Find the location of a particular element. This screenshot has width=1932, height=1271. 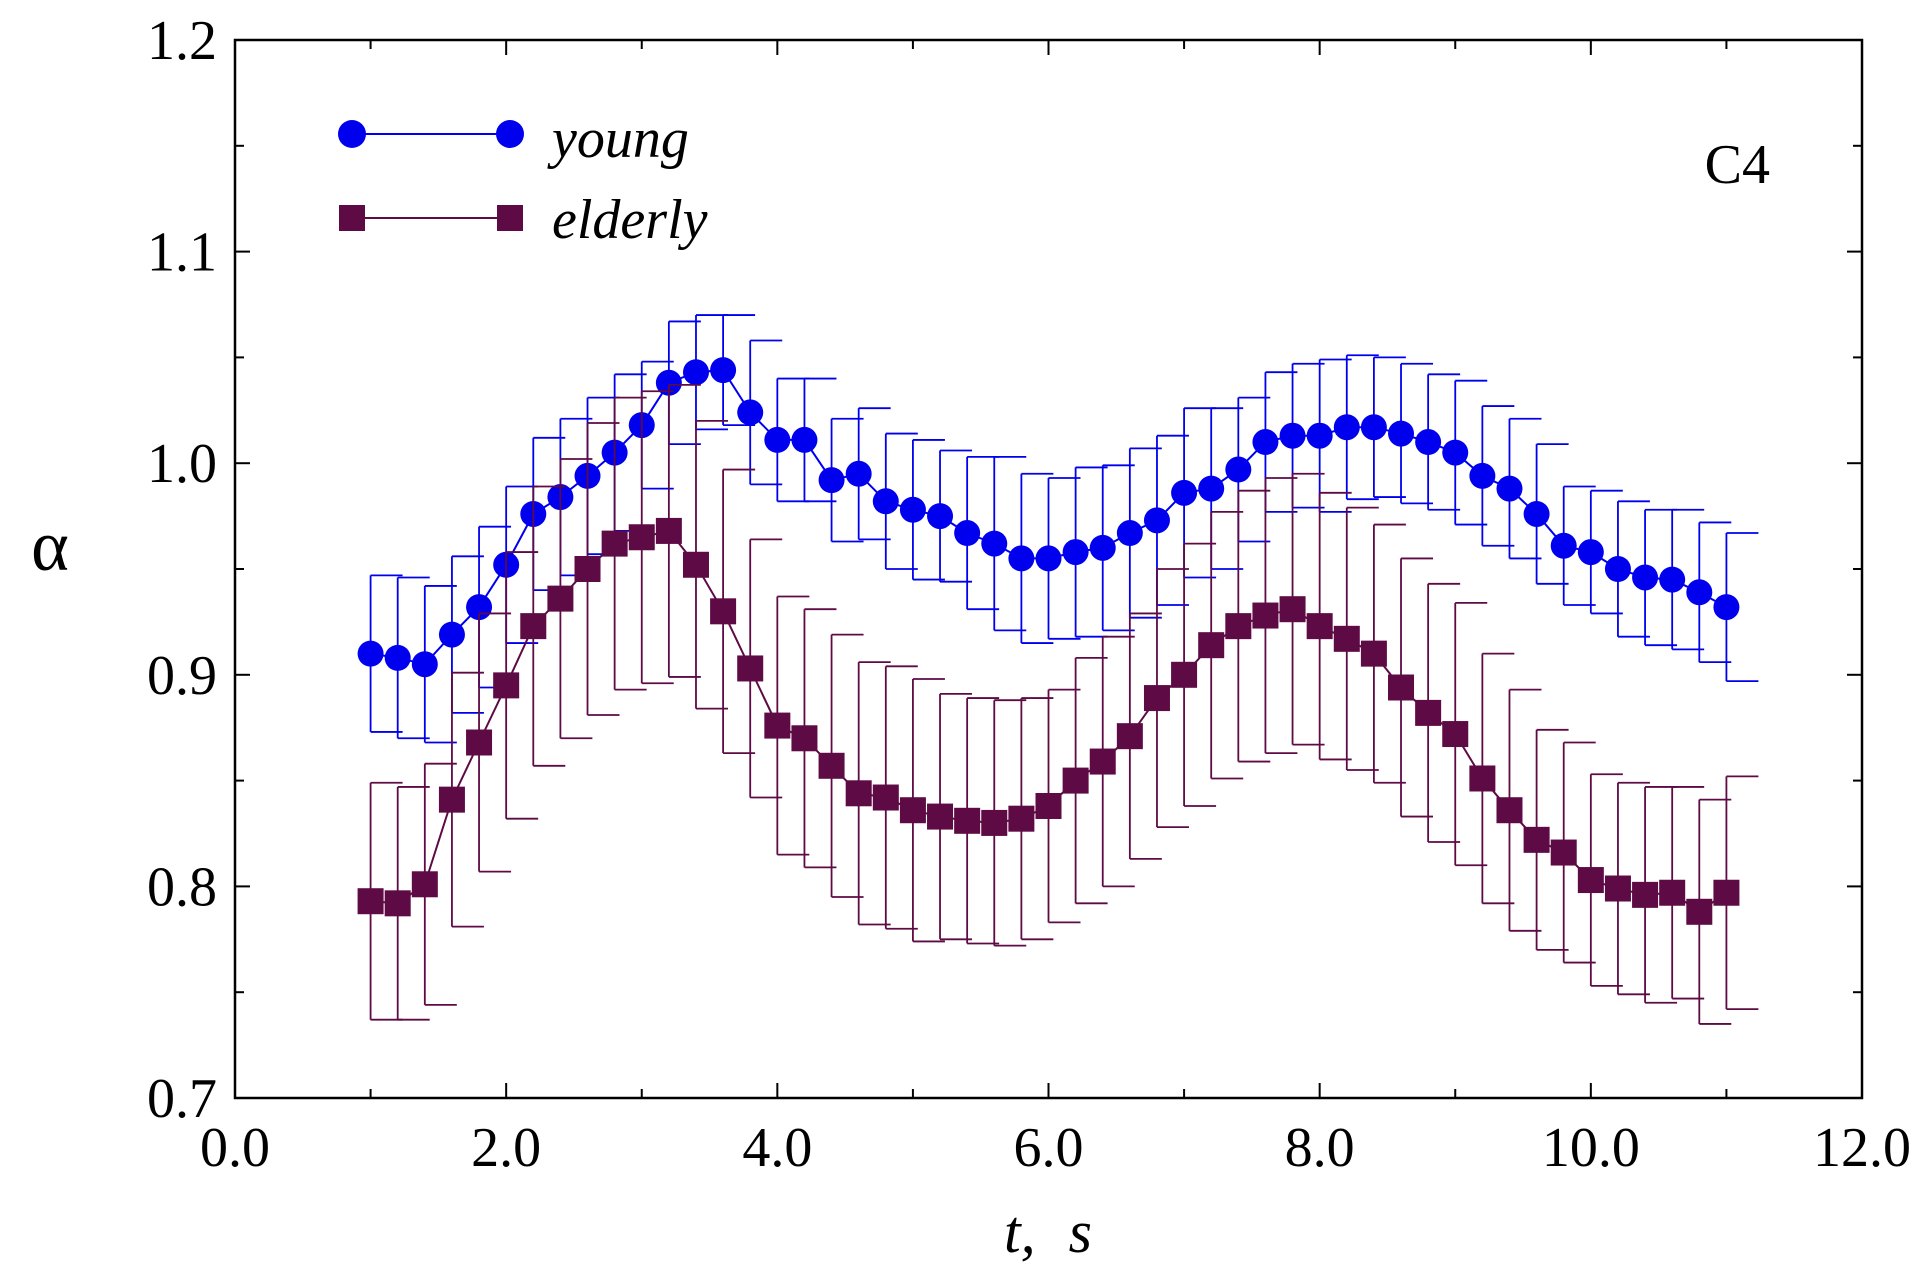

x-tick-label: 6.0 is located at coordinates (1049, 1148).